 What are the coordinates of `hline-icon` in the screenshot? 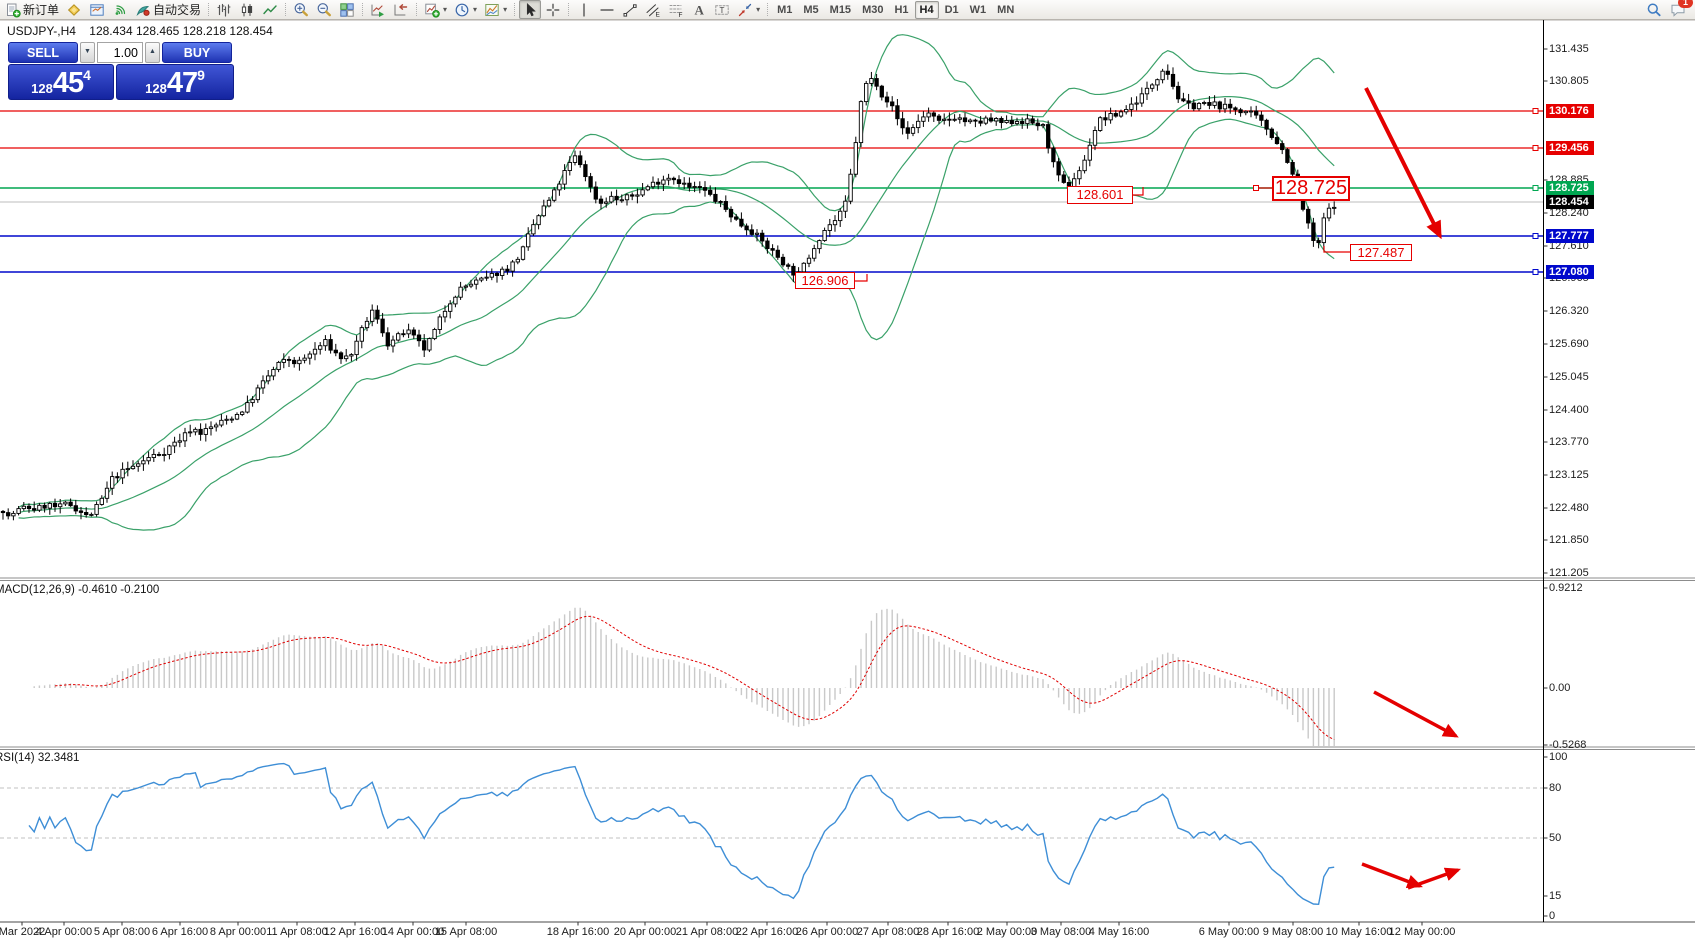 It's located at (607, 10).